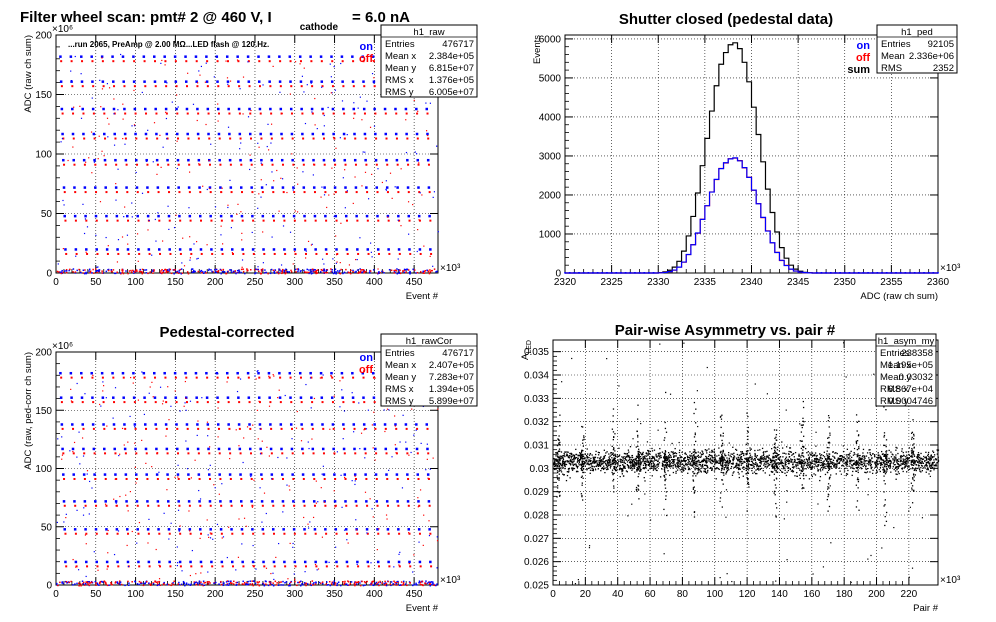 This screenshot has width=996, height=622. I want to click on stats-value: 1.394e+05, so click(451, 389).